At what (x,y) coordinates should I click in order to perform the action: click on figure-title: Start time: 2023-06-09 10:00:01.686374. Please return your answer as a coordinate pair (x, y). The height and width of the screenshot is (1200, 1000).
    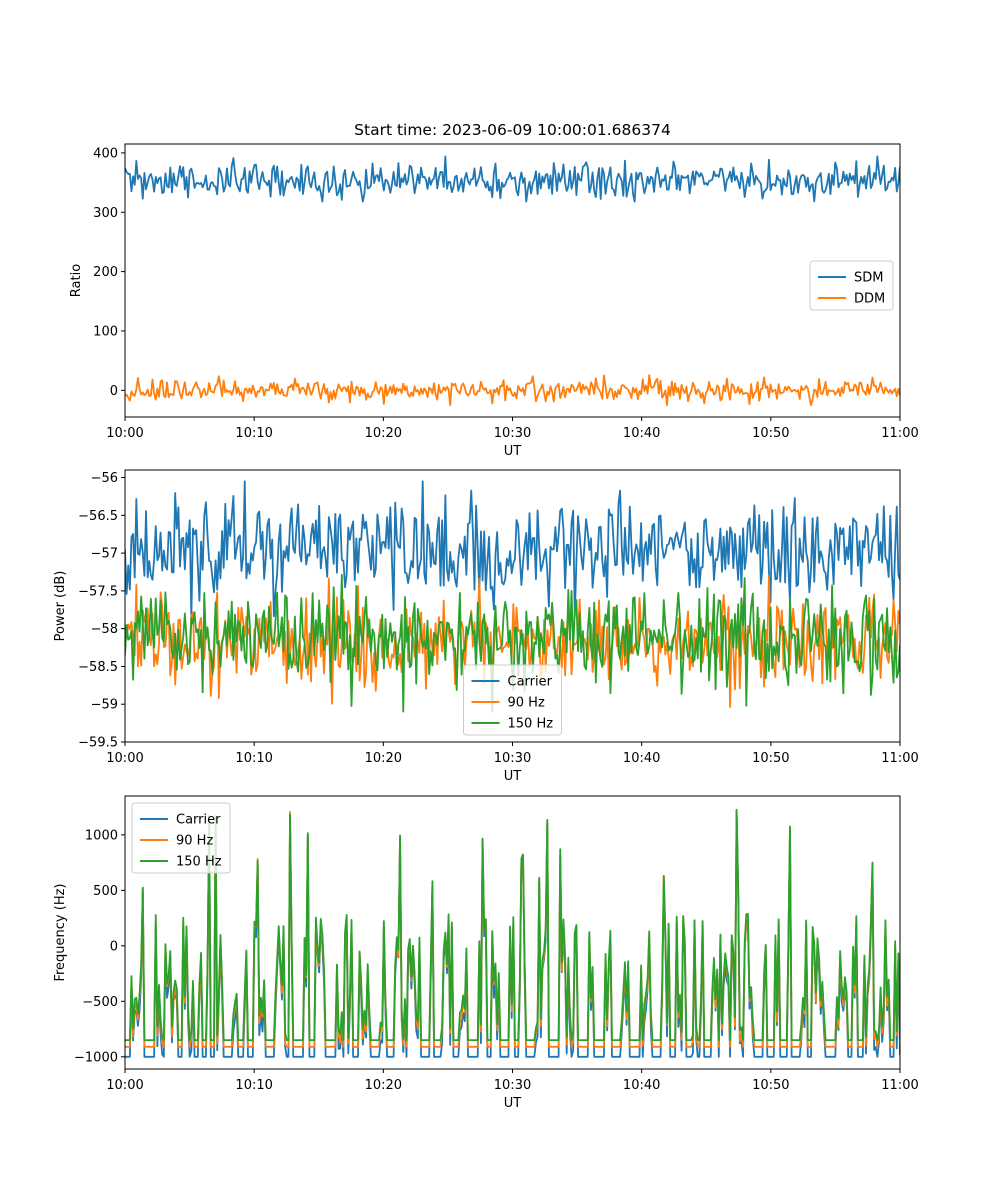
    Looking at the image, I should click on (512, 130).